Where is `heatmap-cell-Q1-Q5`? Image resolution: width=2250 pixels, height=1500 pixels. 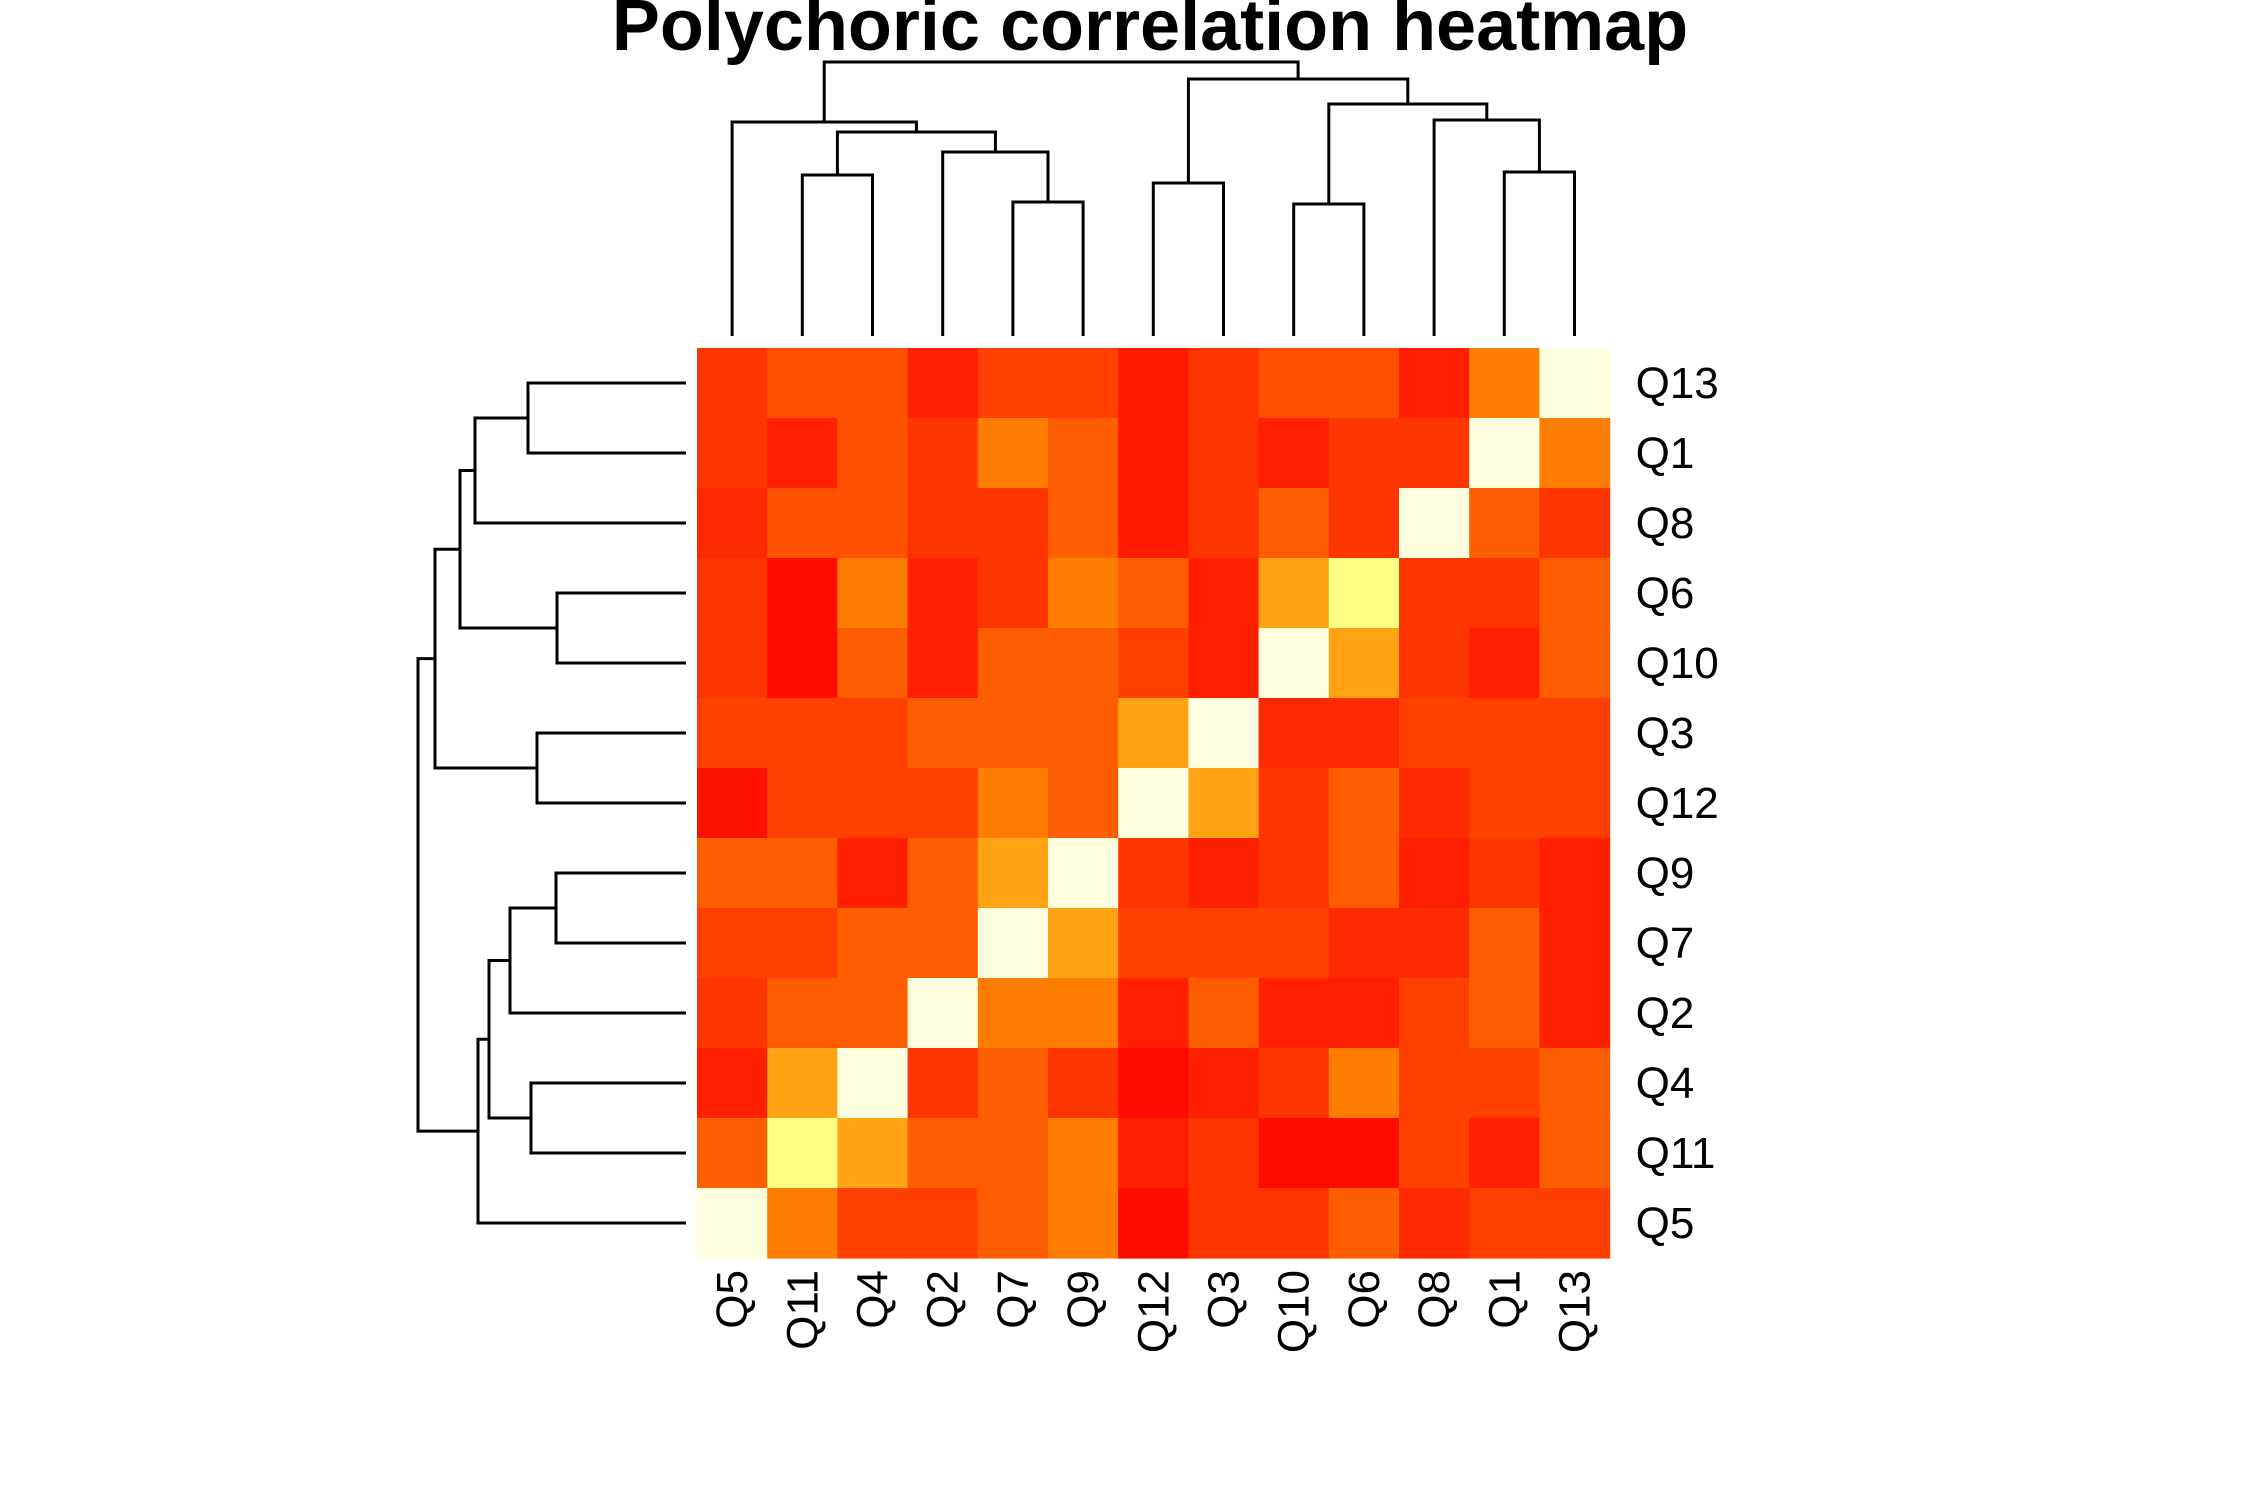 heatmap-cell-Q1-Q5 is located at coordinates (732, 453).